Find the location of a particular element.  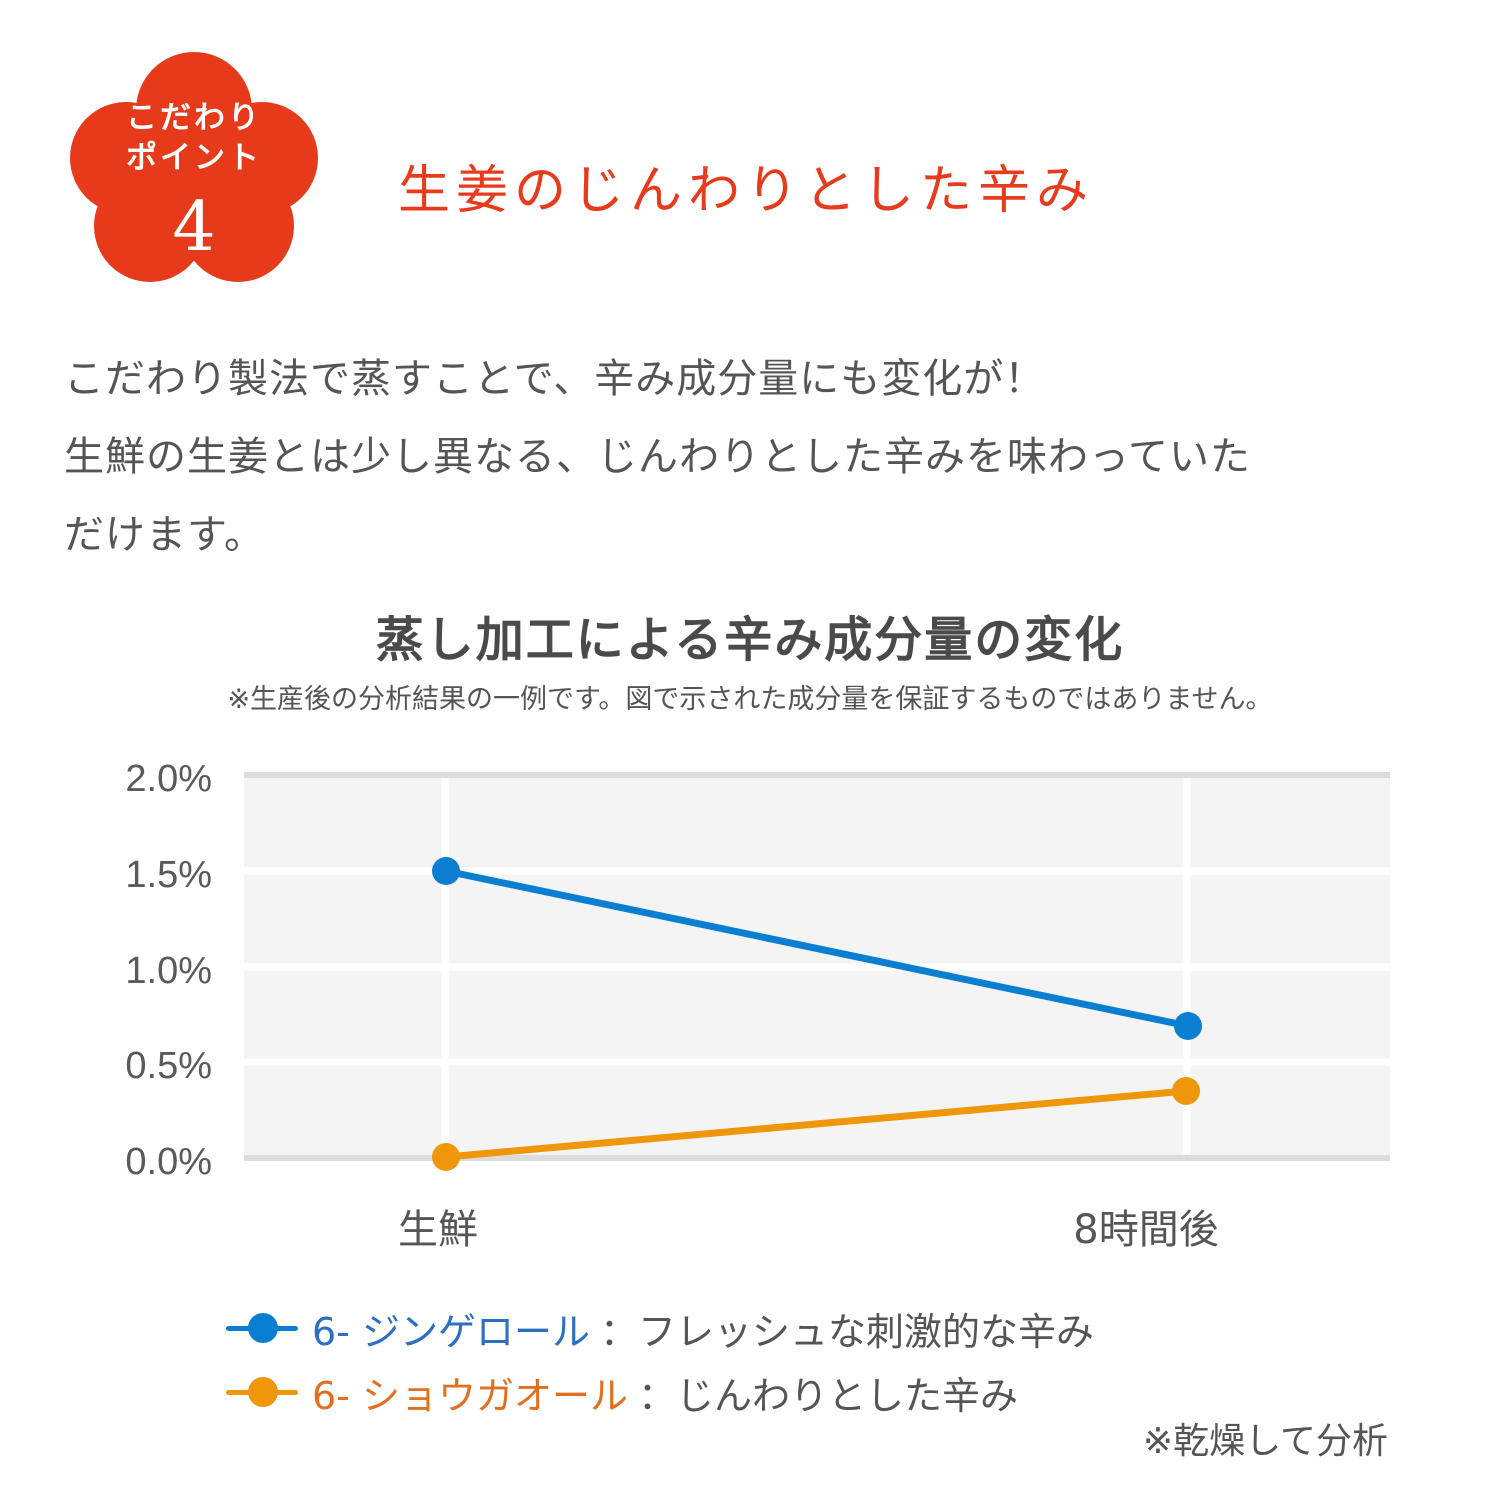

intro-line: だけます。 is located at coordinates (164, 535).